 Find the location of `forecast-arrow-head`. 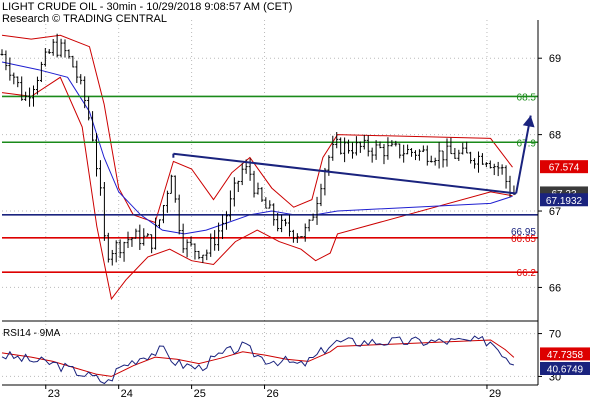

forecast-arrow-head is located at coordinates (528, 121).